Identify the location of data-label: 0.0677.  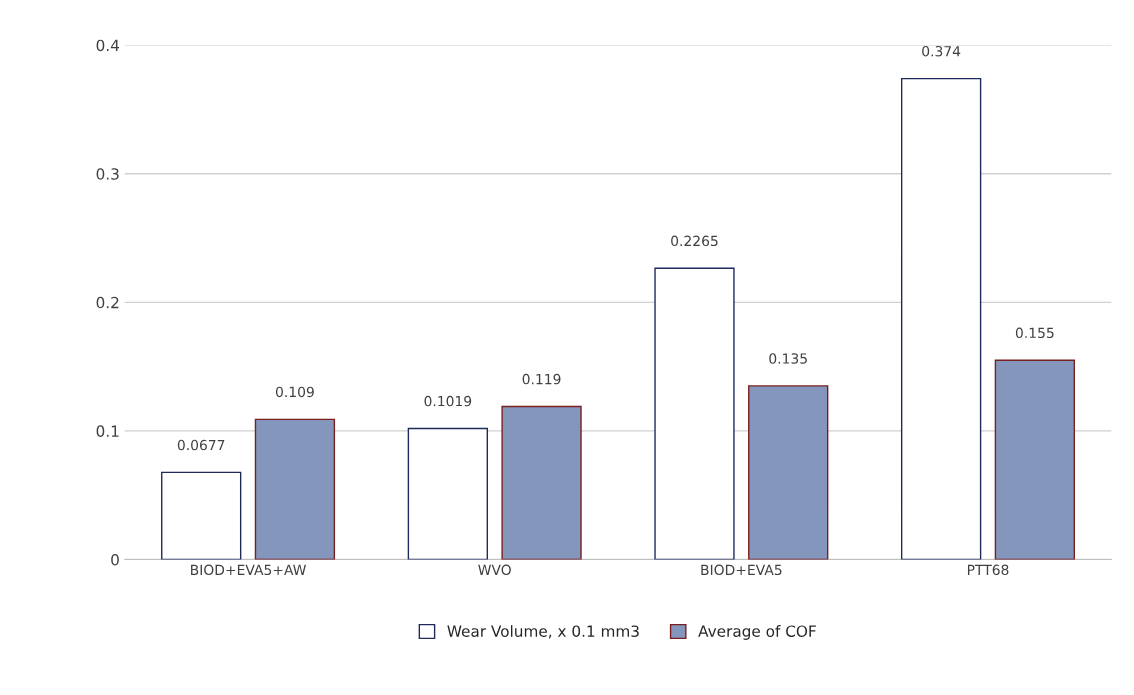
(201, 445).